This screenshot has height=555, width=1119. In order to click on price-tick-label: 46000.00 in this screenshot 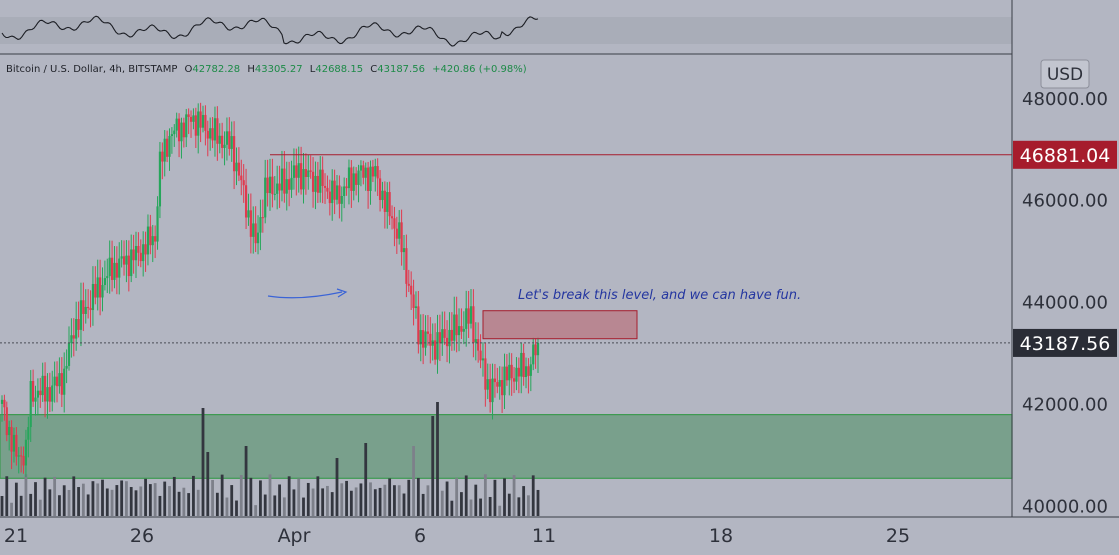, I will do `click(1065, 201)`.